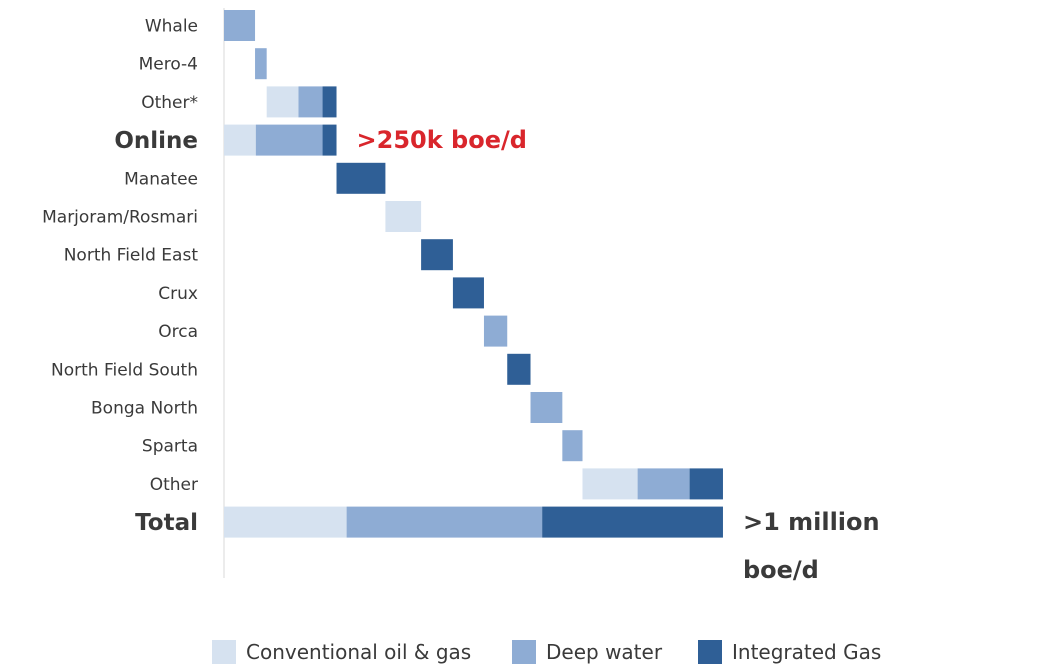  I want to click on legend-item-integrated-gas: Integrated Gas, so click(789, 652).